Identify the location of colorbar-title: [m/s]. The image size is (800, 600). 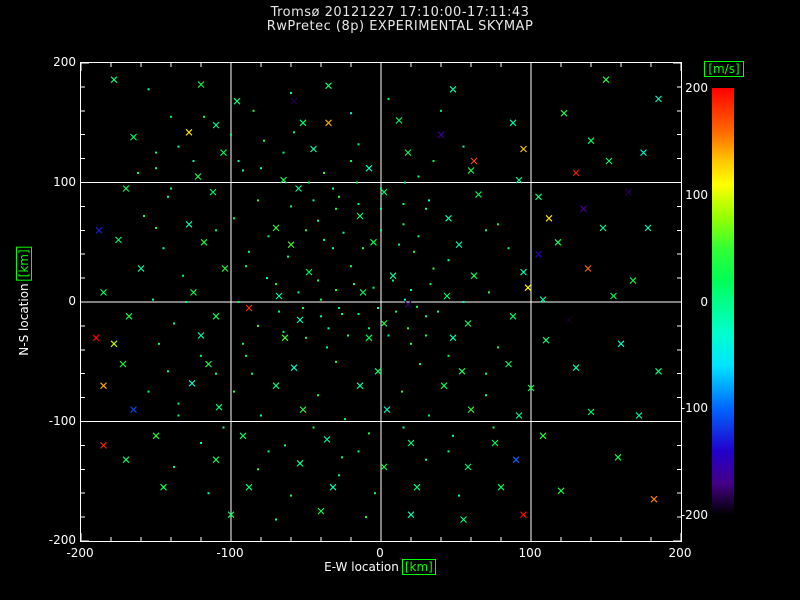
(724, 69).